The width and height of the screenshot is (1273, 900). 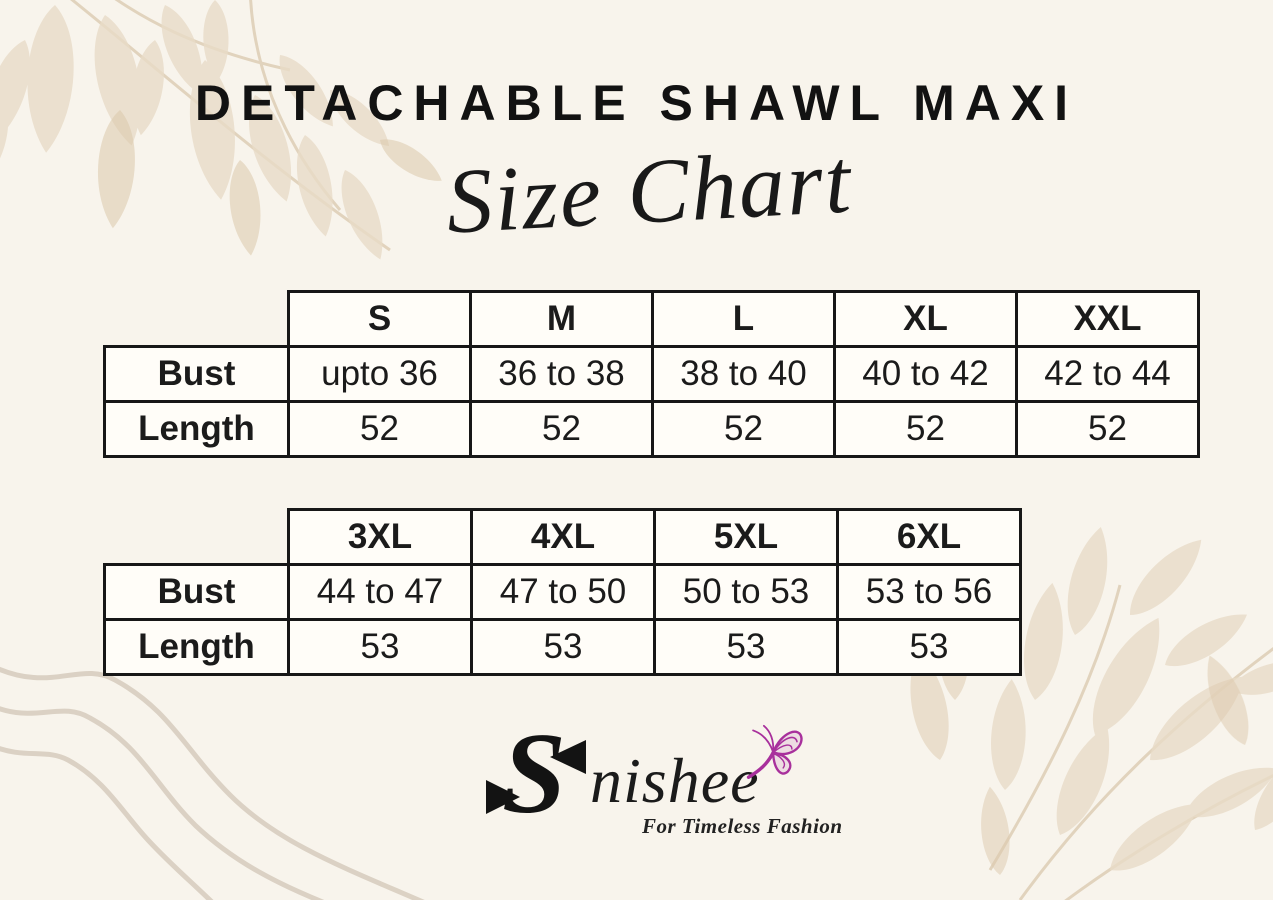 I want to click on brand-initial-mark: S, so click(x=538, y=776).